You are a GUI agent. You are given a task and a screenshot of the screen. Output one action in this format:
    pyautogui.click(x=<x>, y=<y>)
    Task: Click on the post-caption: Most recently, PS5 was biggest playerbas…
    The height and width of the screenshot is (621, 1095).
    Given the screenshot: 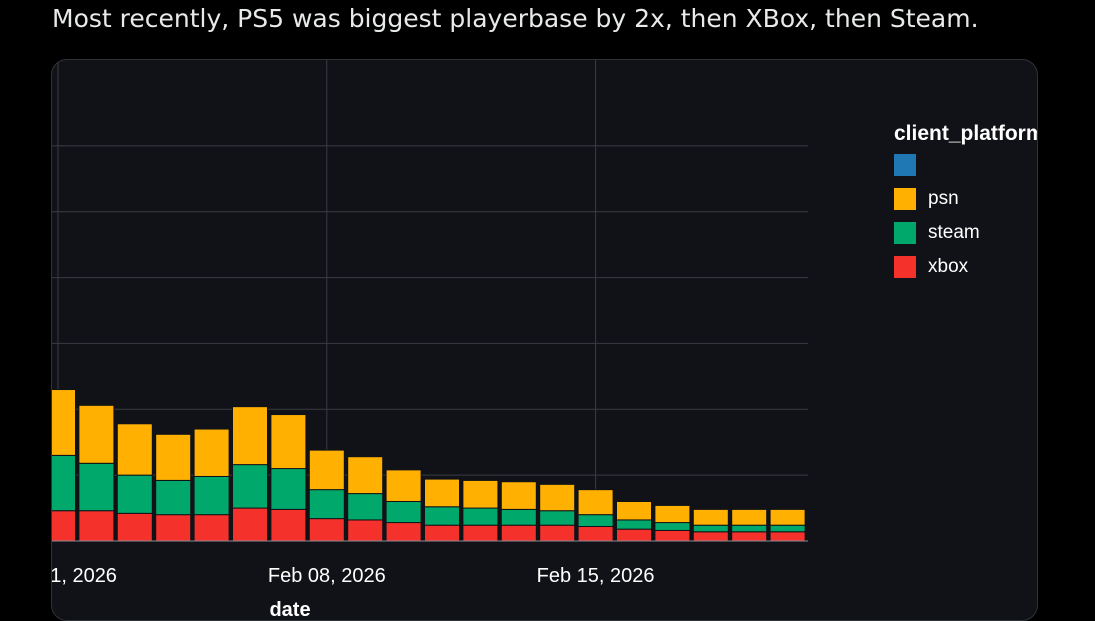 What is the action you would take?
    pyautogui.click(x=515, y=18)
    